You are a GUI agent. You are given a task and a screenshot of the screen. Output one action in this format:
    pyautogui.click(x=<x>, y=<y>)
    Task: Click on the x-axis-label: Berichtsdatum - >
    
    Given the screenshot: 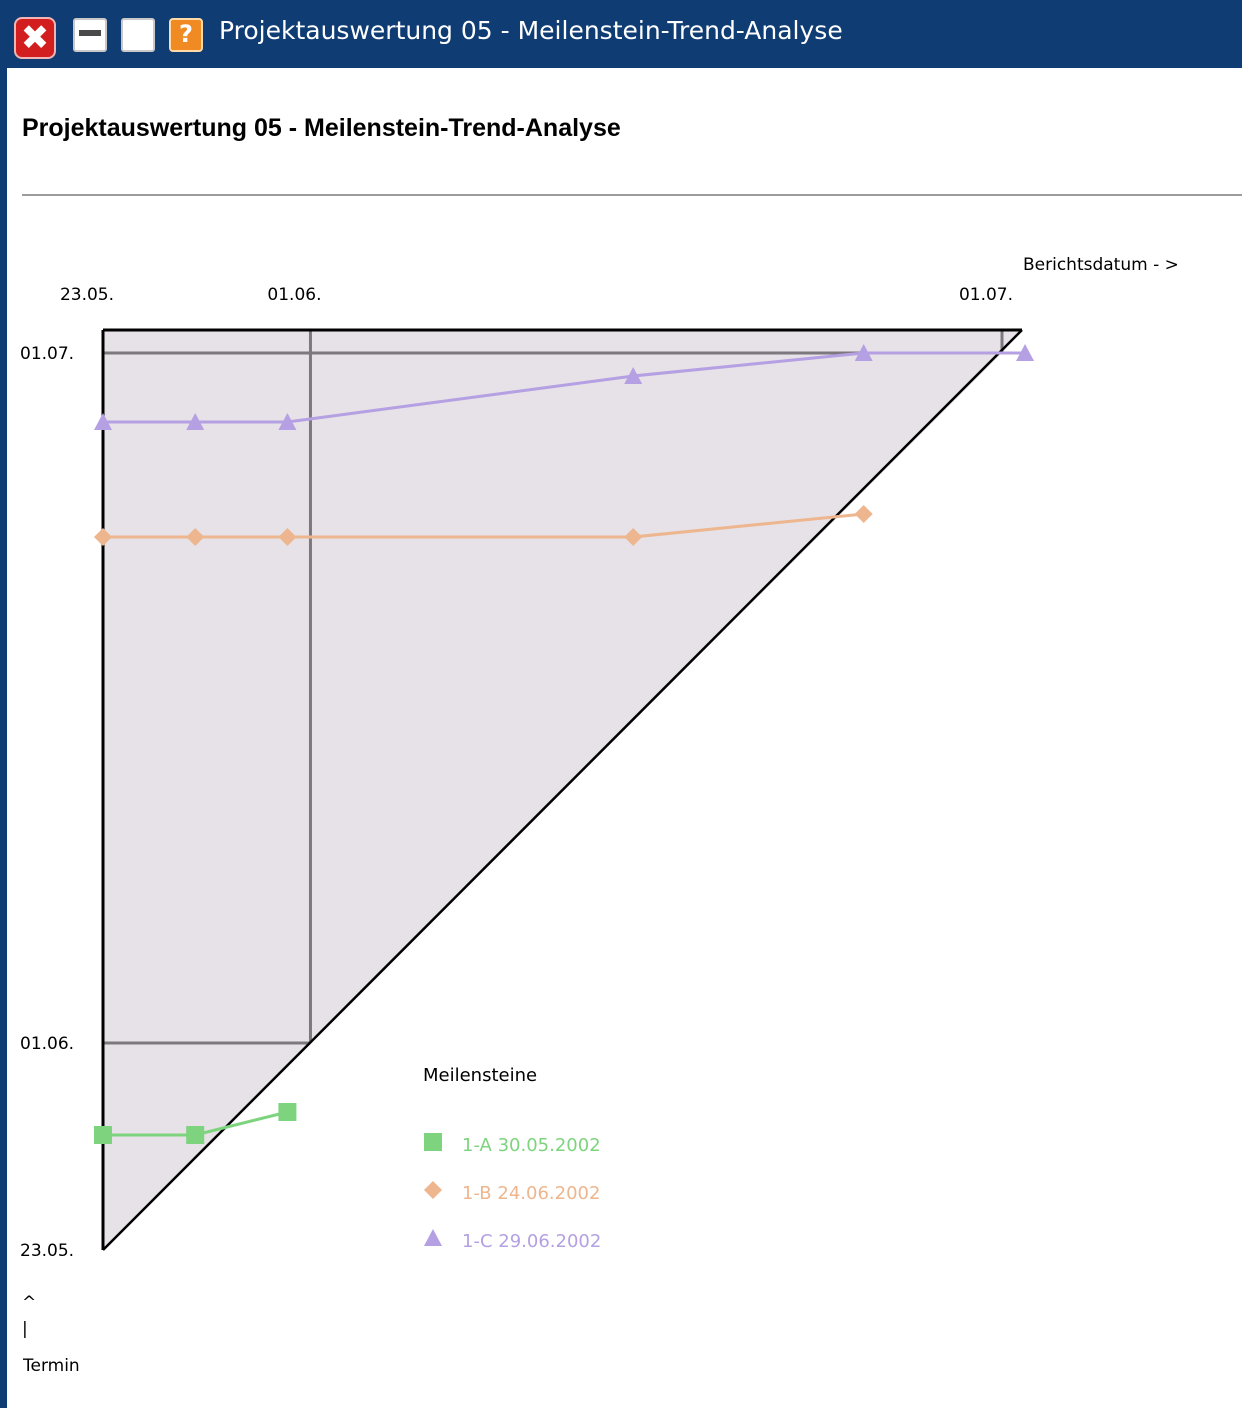 What is the action you would take?
    pyautogui.click(x=1101, y=265)
    